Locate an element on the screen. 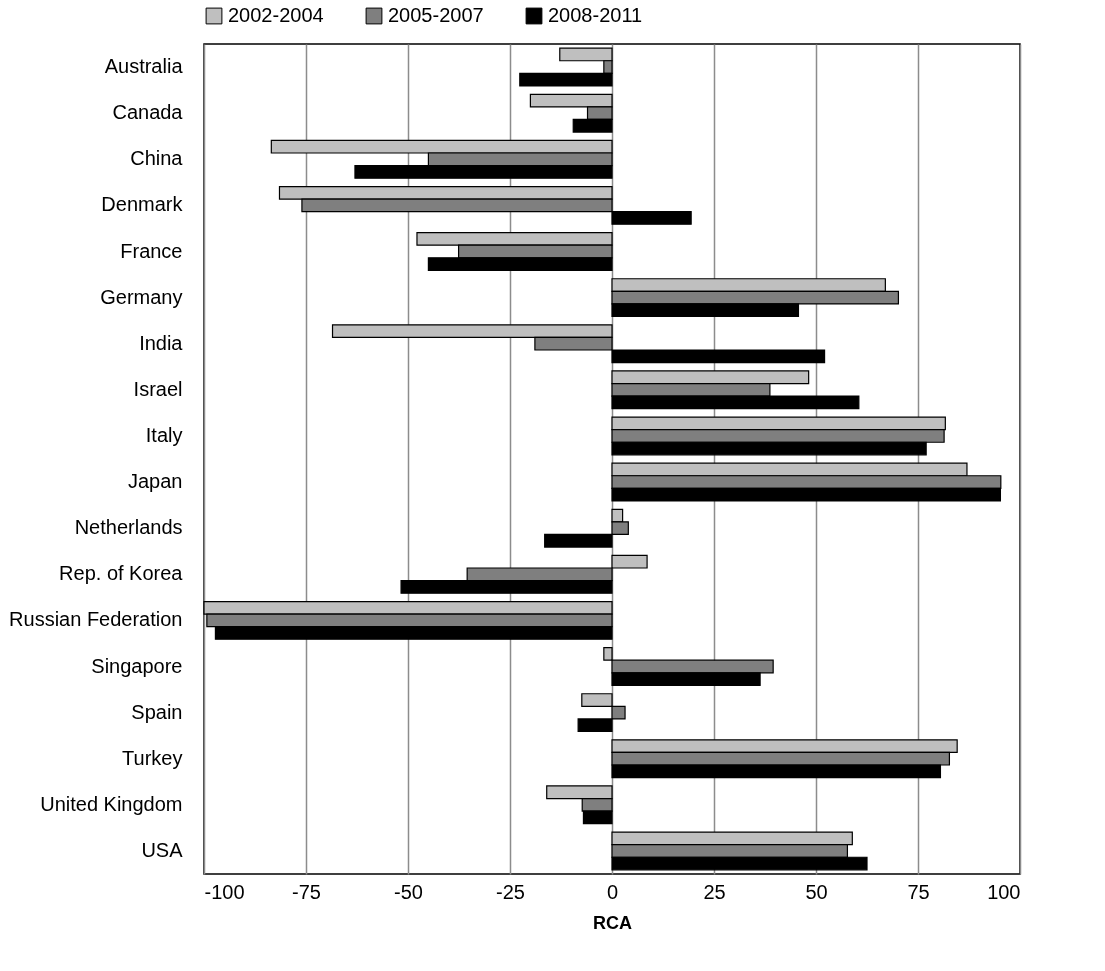  y-tick-label: Germany is located at coordinates (141, 296).